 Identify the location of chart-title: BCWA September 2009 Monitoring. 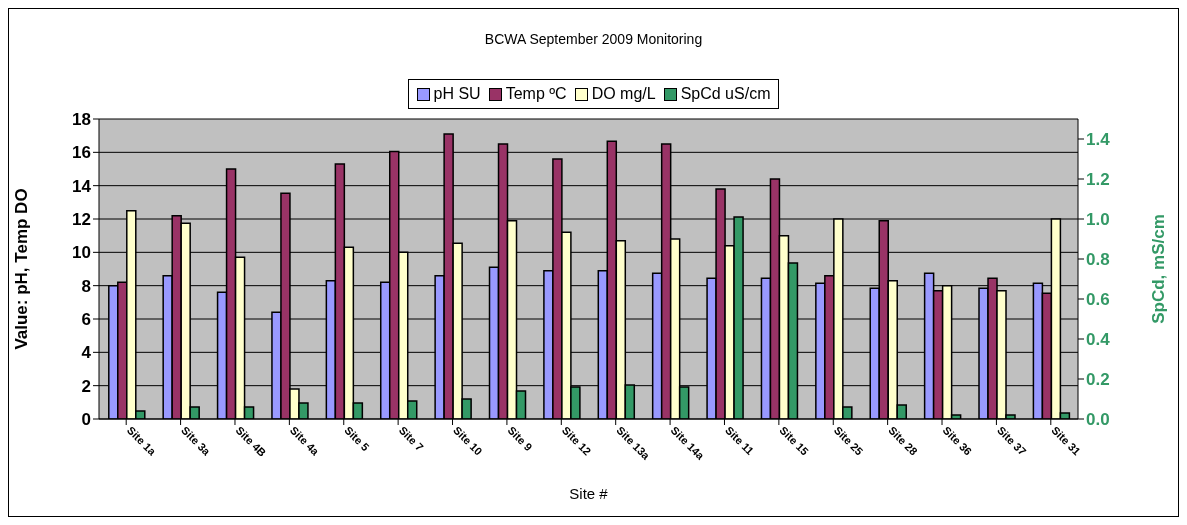
(593, 39).